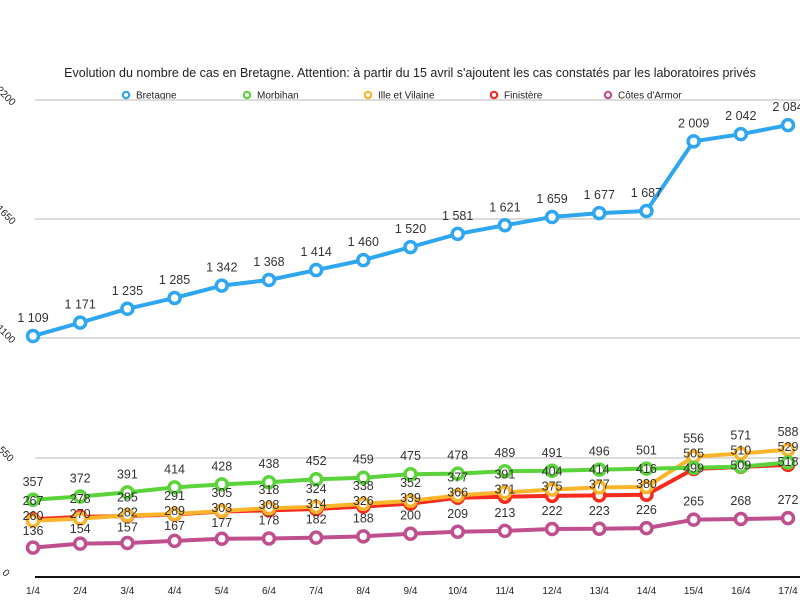 This screenshot has height=600, width=800. Describe the element at coordinates (80, 591) in the screenshot. I see `x-tick-label: 2/4` at that location.